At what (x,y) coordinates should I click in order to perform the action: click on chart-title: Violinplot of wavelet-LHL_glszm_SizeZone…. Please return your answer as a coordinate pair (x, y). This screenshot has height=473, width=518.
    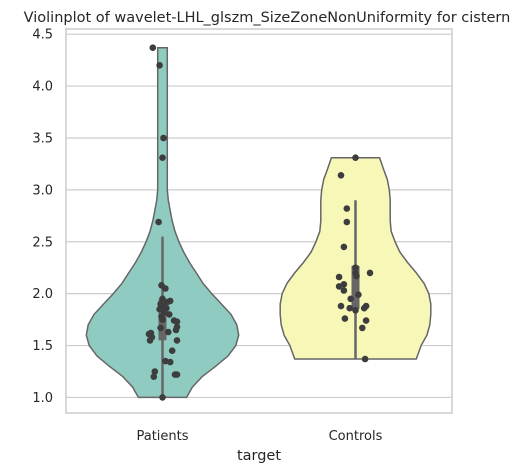
    Looking at the image, I should click on (267, 18).